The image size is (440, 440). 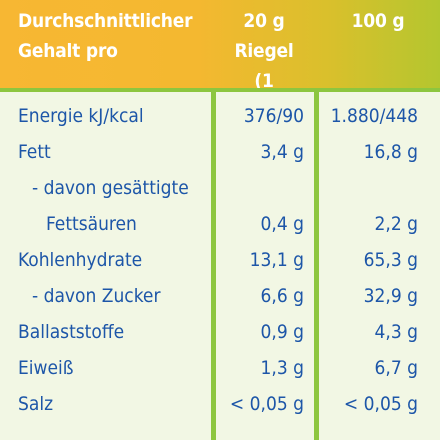 I want to click on per100-value: 1.880/448, so click(x=374, y=116).